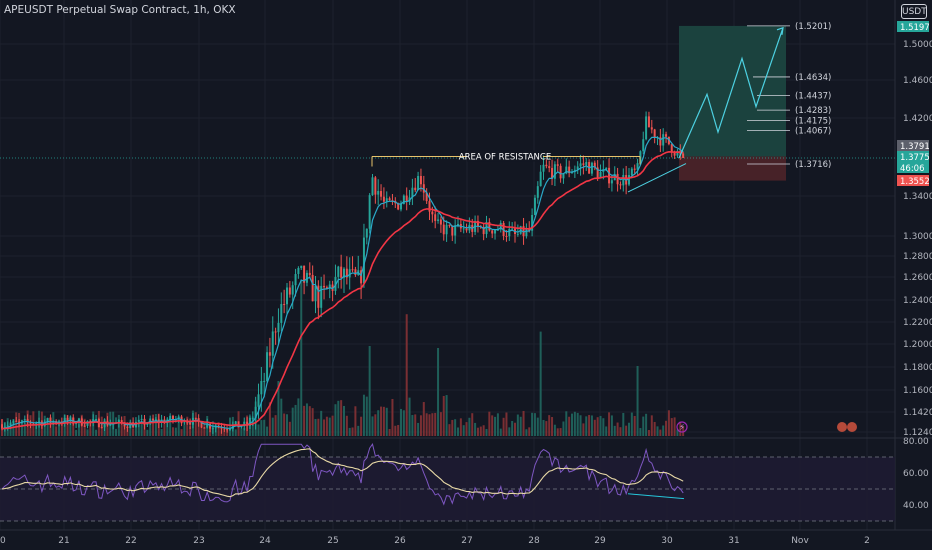  What do you see at coordinates (914, 11) in the screenshot?
I see `currency-button: USDT` at bounding box center [914, 11].